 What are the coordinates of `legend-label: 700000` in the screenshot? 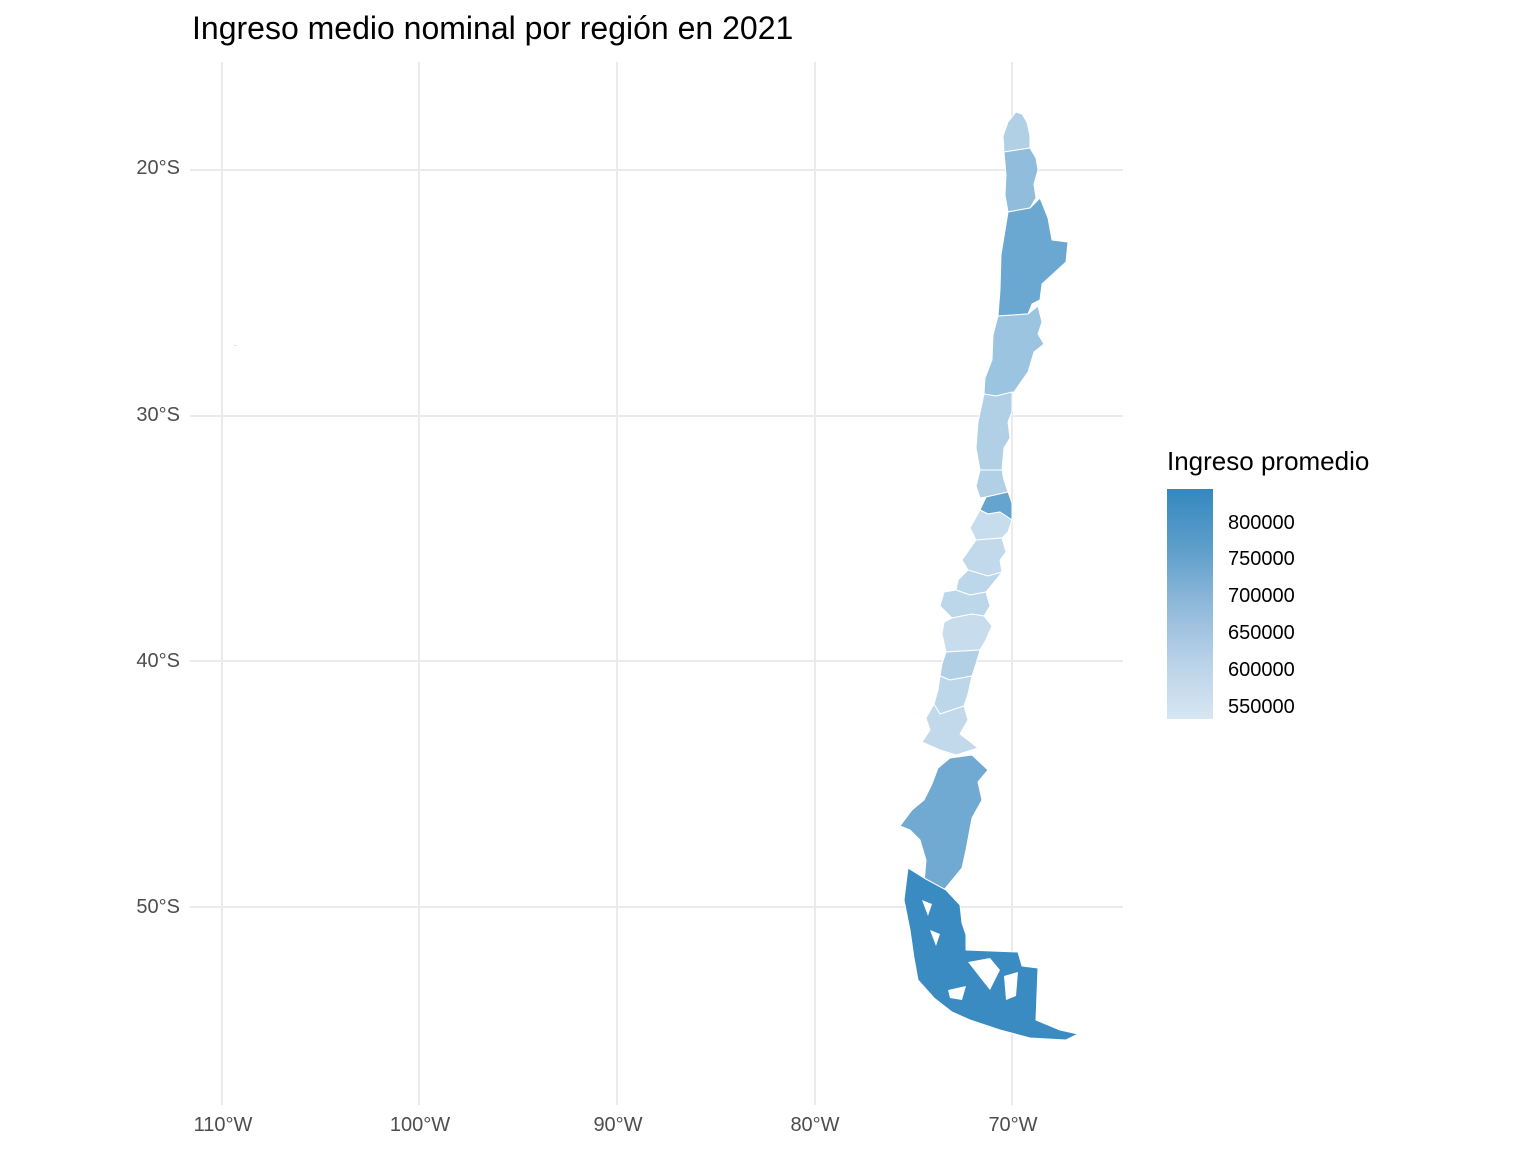 It's located at (1261, 596).